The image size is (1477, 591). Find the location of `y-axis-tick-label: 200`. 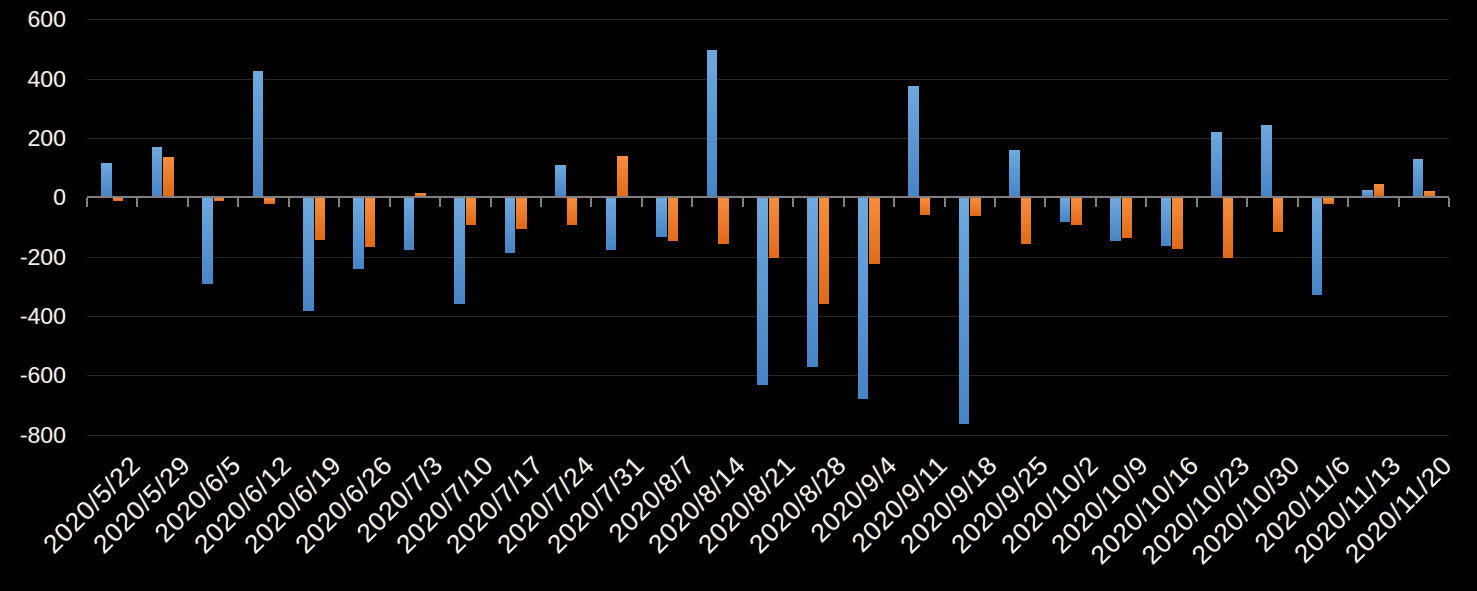

y-axis-tick-label: 200 is located at coordinates (46, 137).